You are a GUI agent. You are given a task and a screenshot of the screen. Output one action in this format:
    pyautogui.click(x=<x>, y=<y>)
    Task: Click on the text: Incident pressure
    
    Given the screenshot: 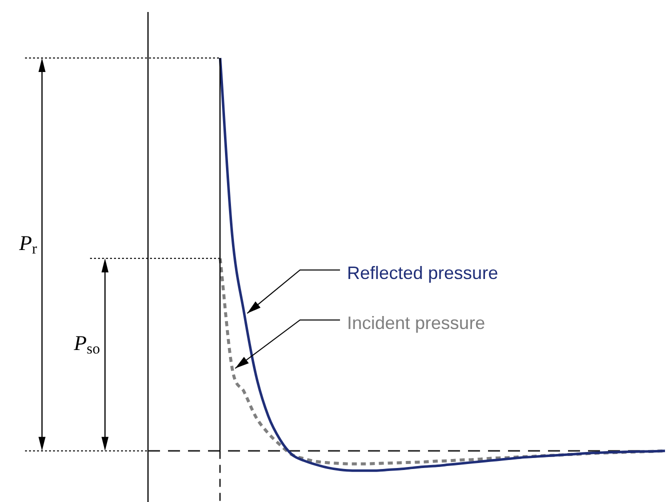 What is the action you would take?
    pyautogui.click(x=416, y=322)
    